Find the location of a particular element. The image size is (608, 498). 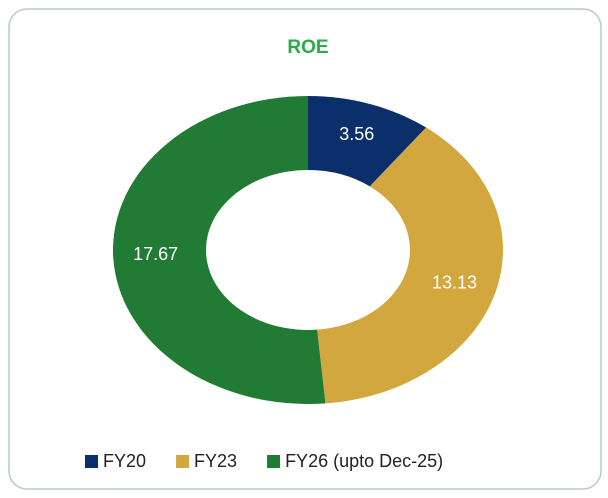

data-label: 13.13 is located at coordinates (454, 282).